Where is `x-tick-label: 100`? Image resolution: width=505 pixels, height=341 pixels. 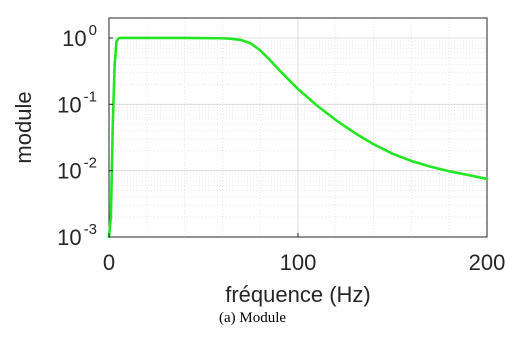
x-tick-label: 100 is located at coordinates (298, 262).